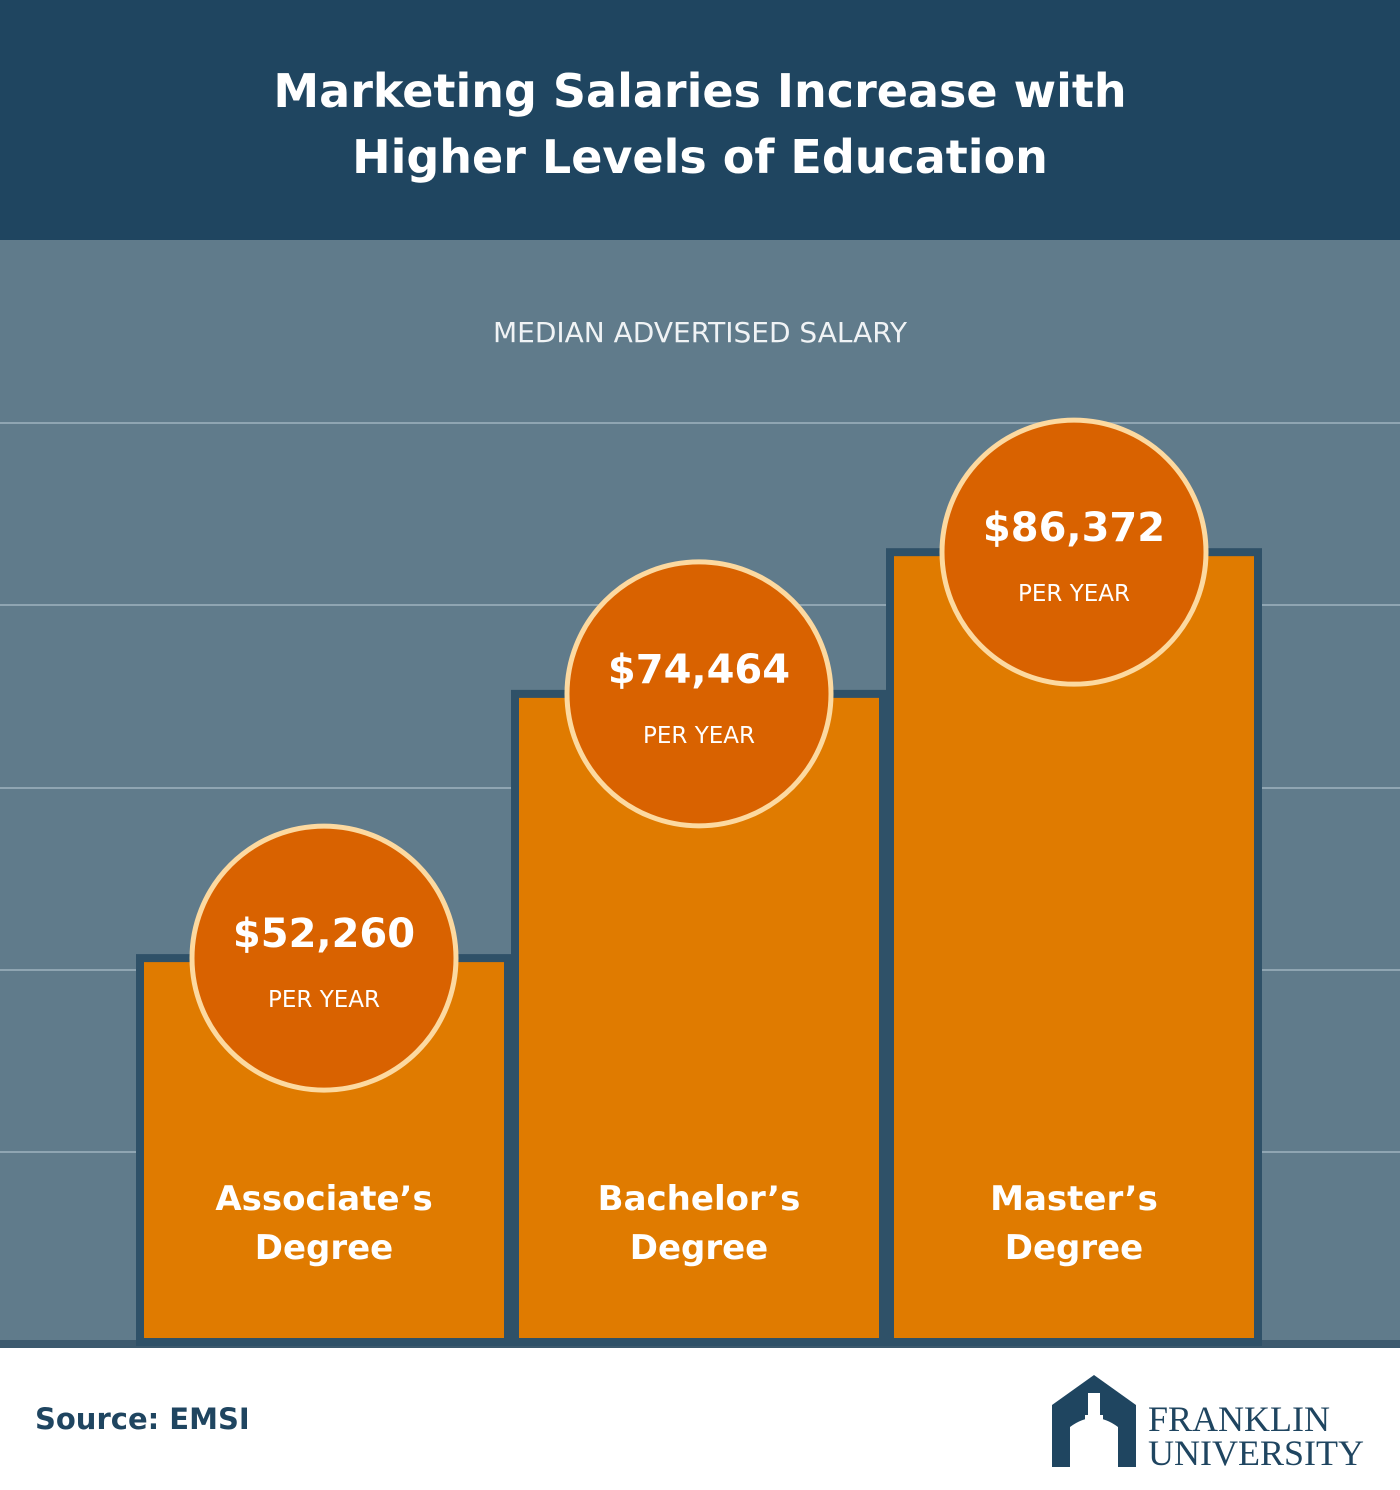 The width and height of the screenshot is (1400, 1490). Describe the element at coordinates (324, 934) in the screenshot. I see `value-label: $52,260` at that location.